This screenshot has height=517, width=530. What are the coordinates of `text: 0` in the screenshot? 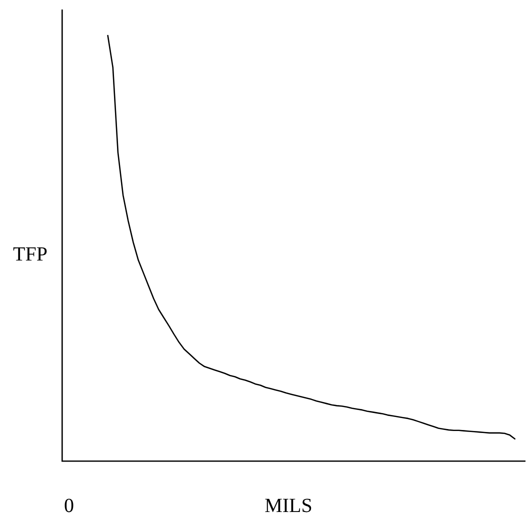 It's located at (69, 506).